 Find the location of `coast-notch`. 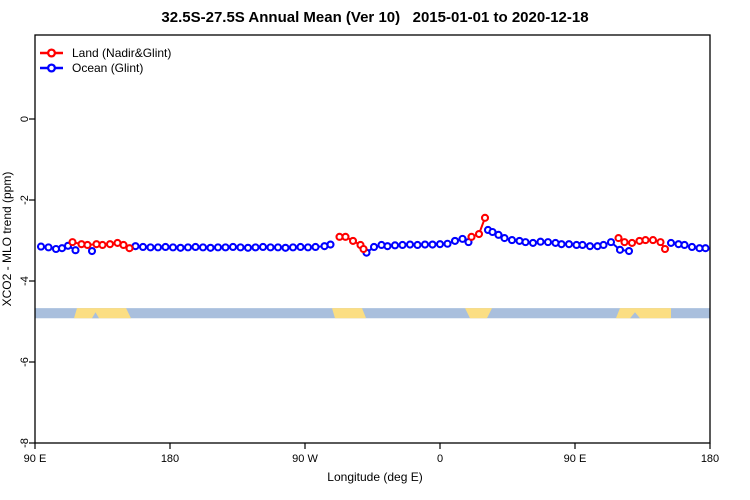

coast-notch is located at coordinates (96, 315).